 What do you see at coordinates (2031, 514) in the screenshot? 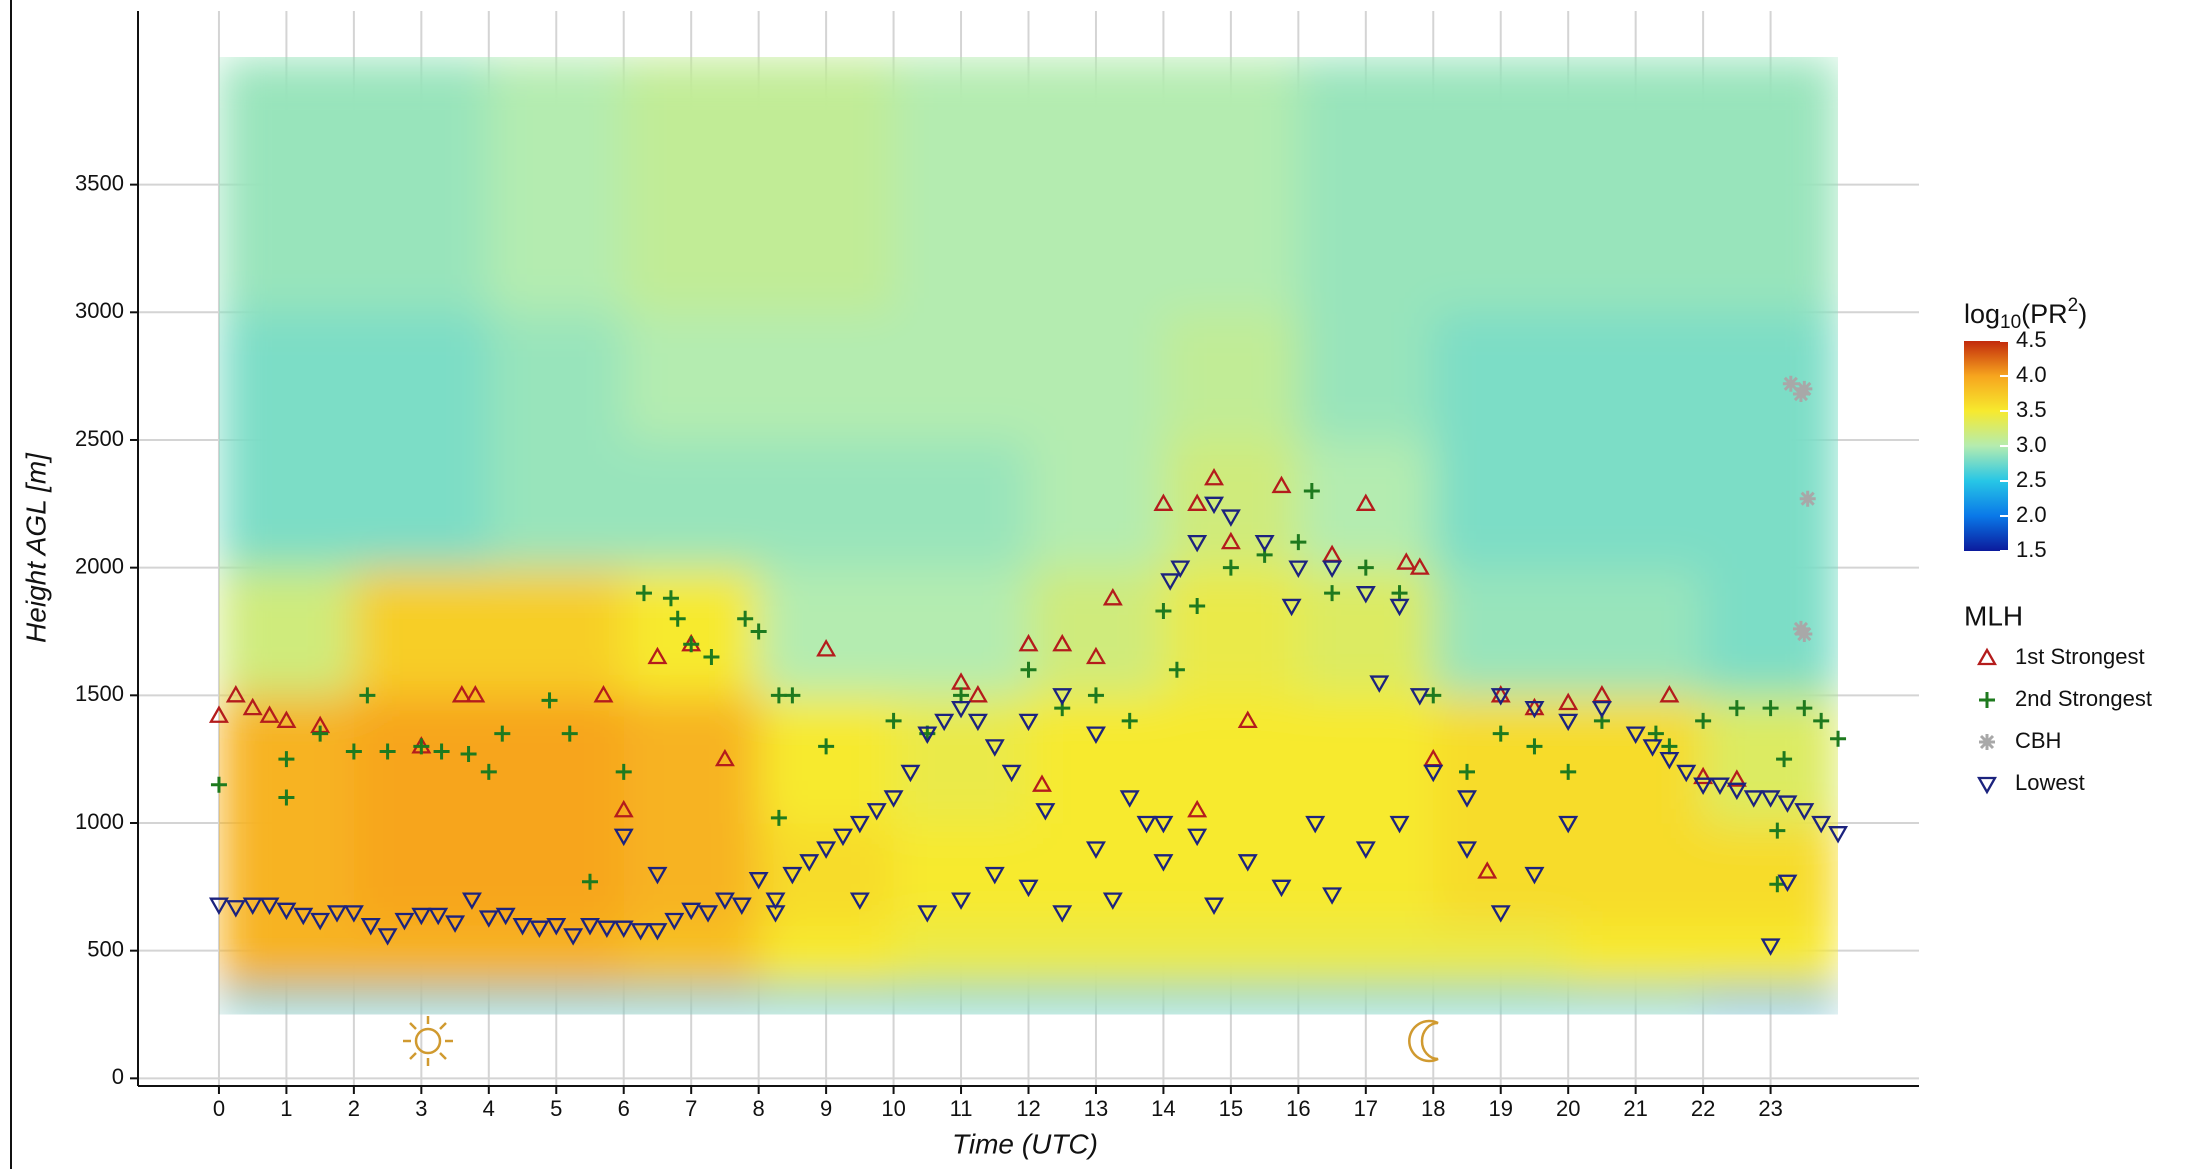
I see `colorbar-tick-label: 2.0` at bounding box center [2031, 514].